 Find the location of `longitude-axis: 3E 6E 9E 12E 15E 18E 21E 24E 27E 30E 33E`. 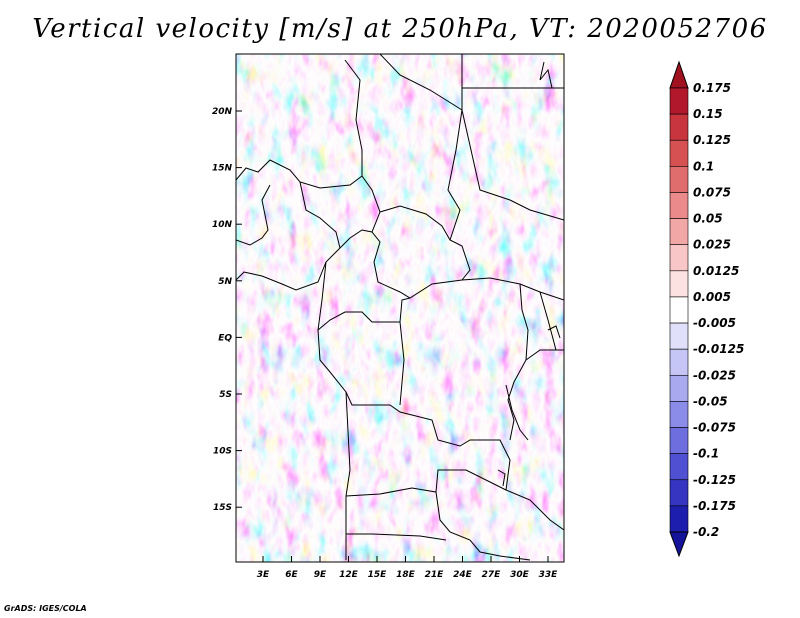

longitude-axis: 3E 6E 9E 12E 15E 18E 21E 24E 27E 30E 33E is located at coordinates (407, 568).